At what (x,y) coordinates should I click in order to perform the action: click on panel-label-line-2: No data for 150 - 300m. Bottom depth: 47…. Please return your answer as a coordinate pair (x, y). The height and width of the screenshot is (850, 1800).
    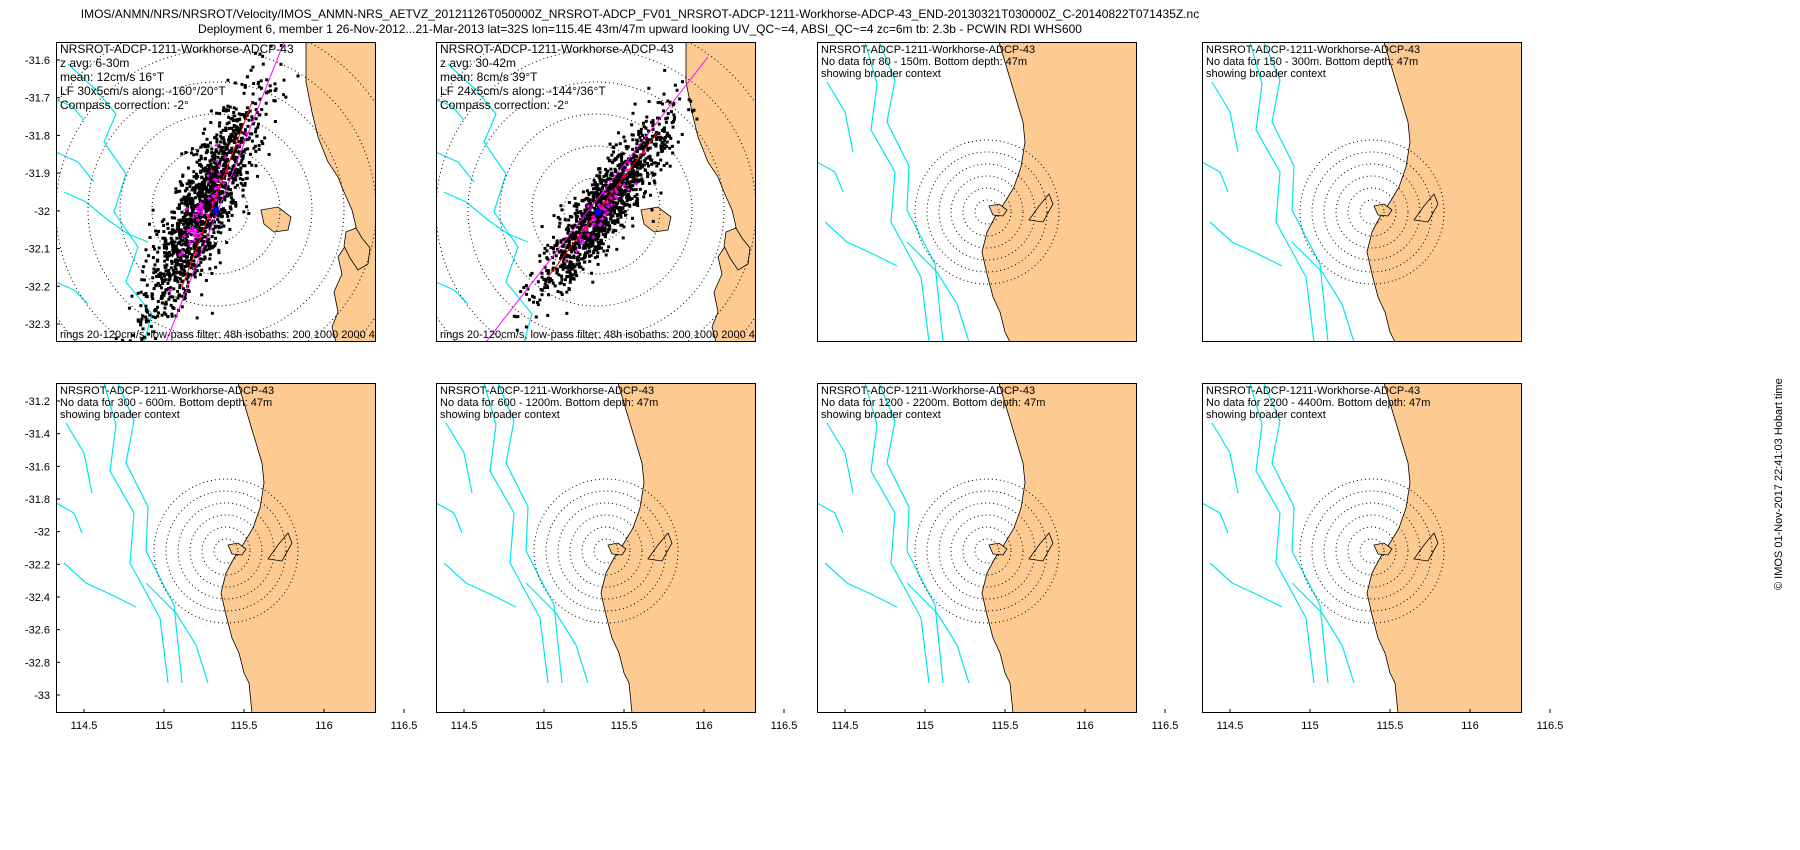
    Looking at the image, I should click on (1312, 62).